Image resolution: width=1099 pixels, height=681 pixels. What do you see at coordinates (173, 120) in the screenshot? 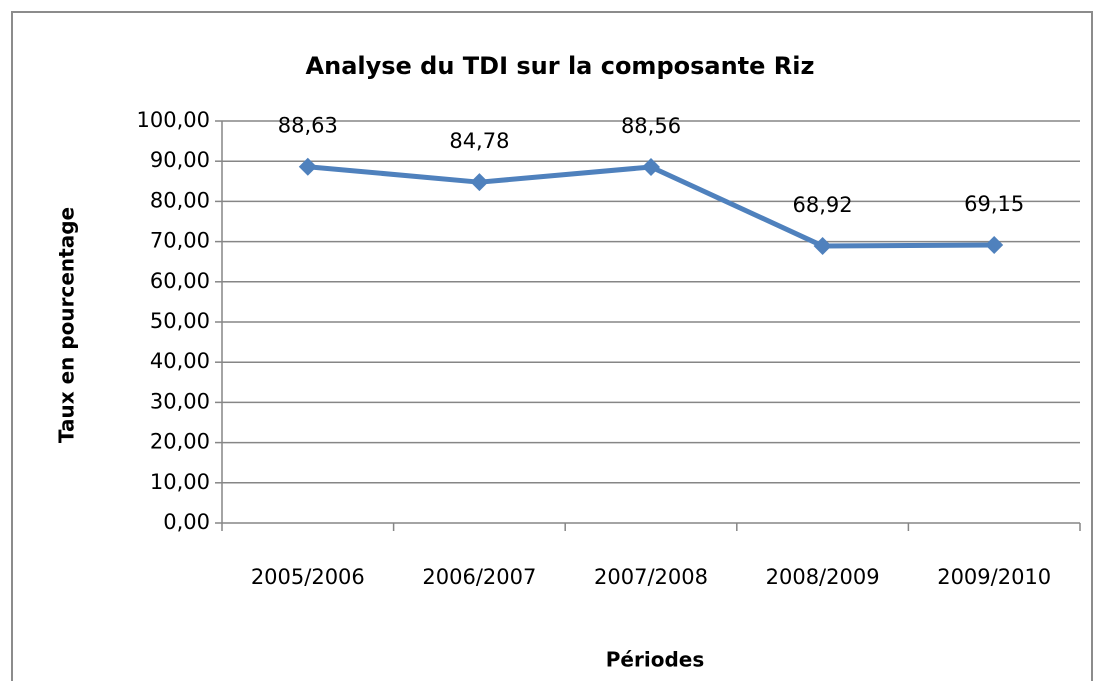
I see `y-tick-label: 100,00` at bounding box center [173, 120].